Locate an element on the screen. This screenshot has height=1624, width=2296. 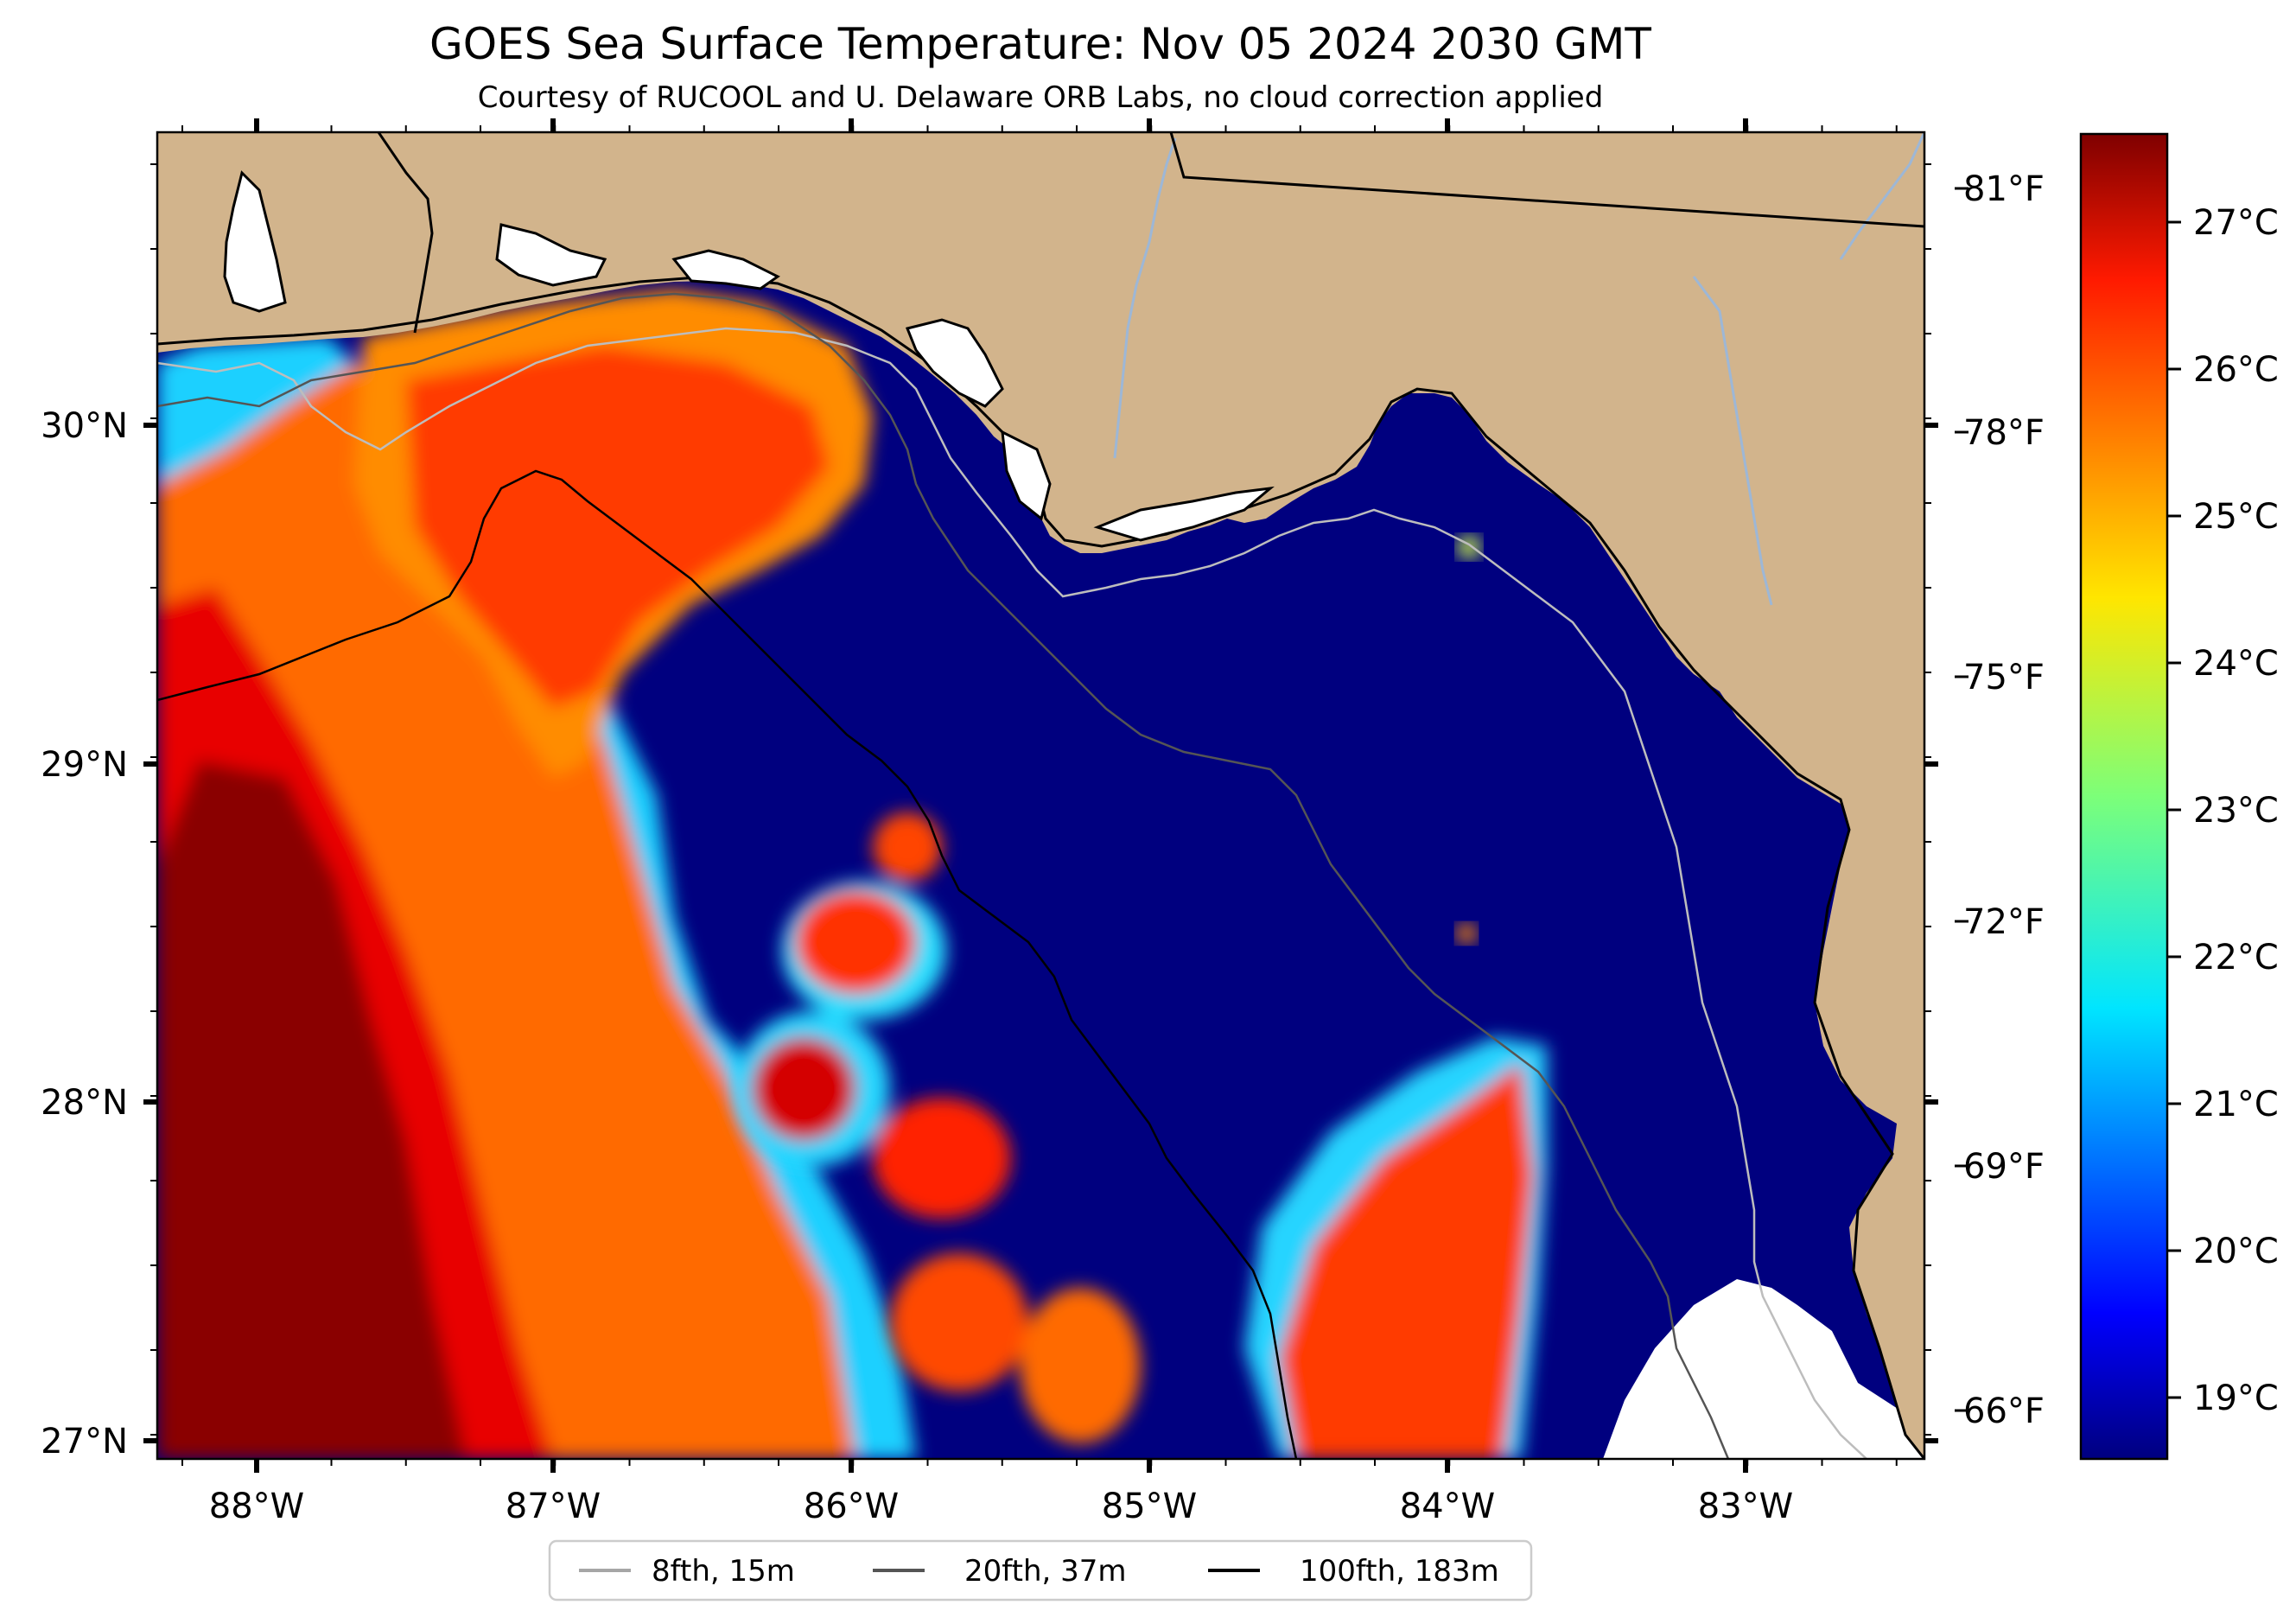
colorbar-ticks is located at coordinates (2174, 809).